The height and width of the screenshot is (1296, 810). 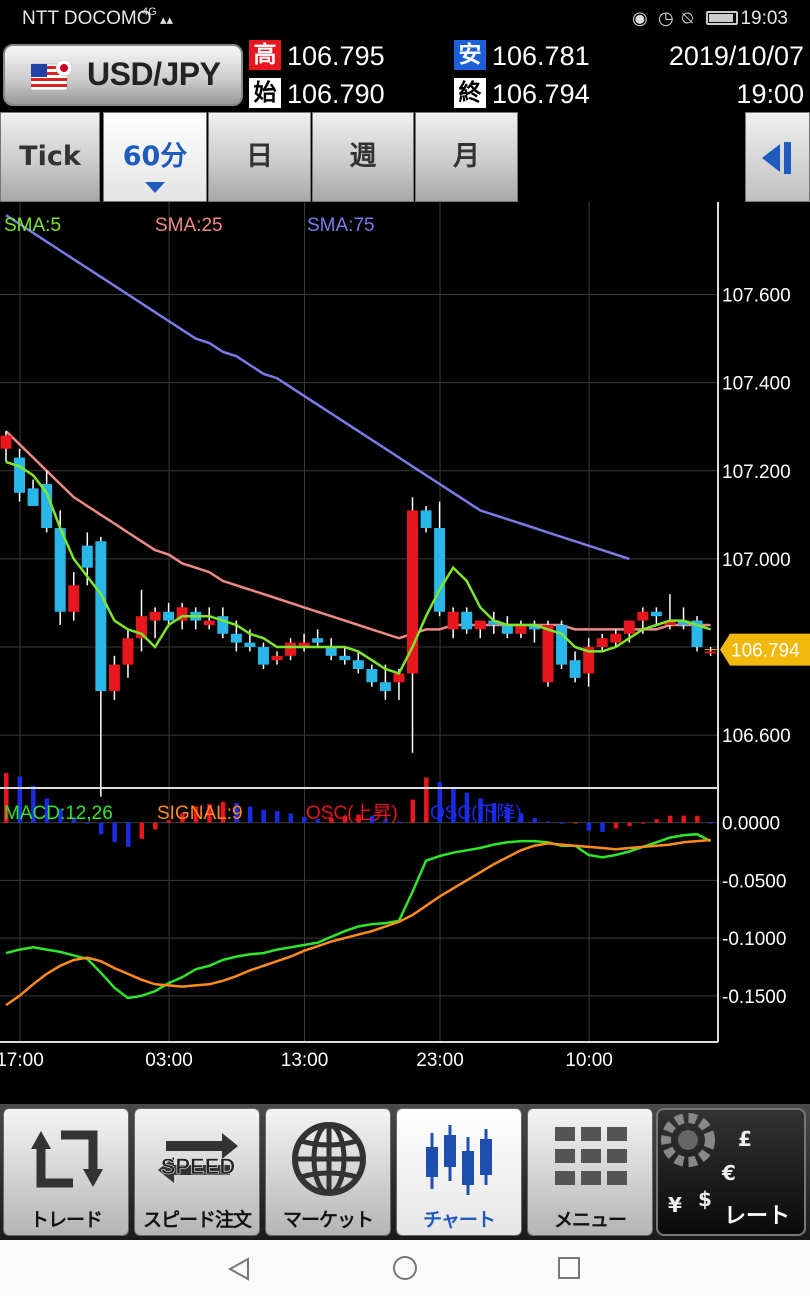 I want to click on current-price-marker, so click(x=765, y=649).